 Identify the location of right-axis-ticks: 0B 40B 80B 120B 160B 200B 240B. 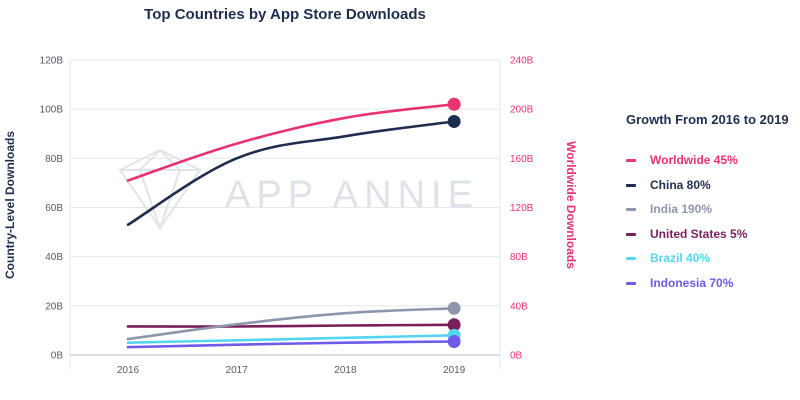
(522, 209).